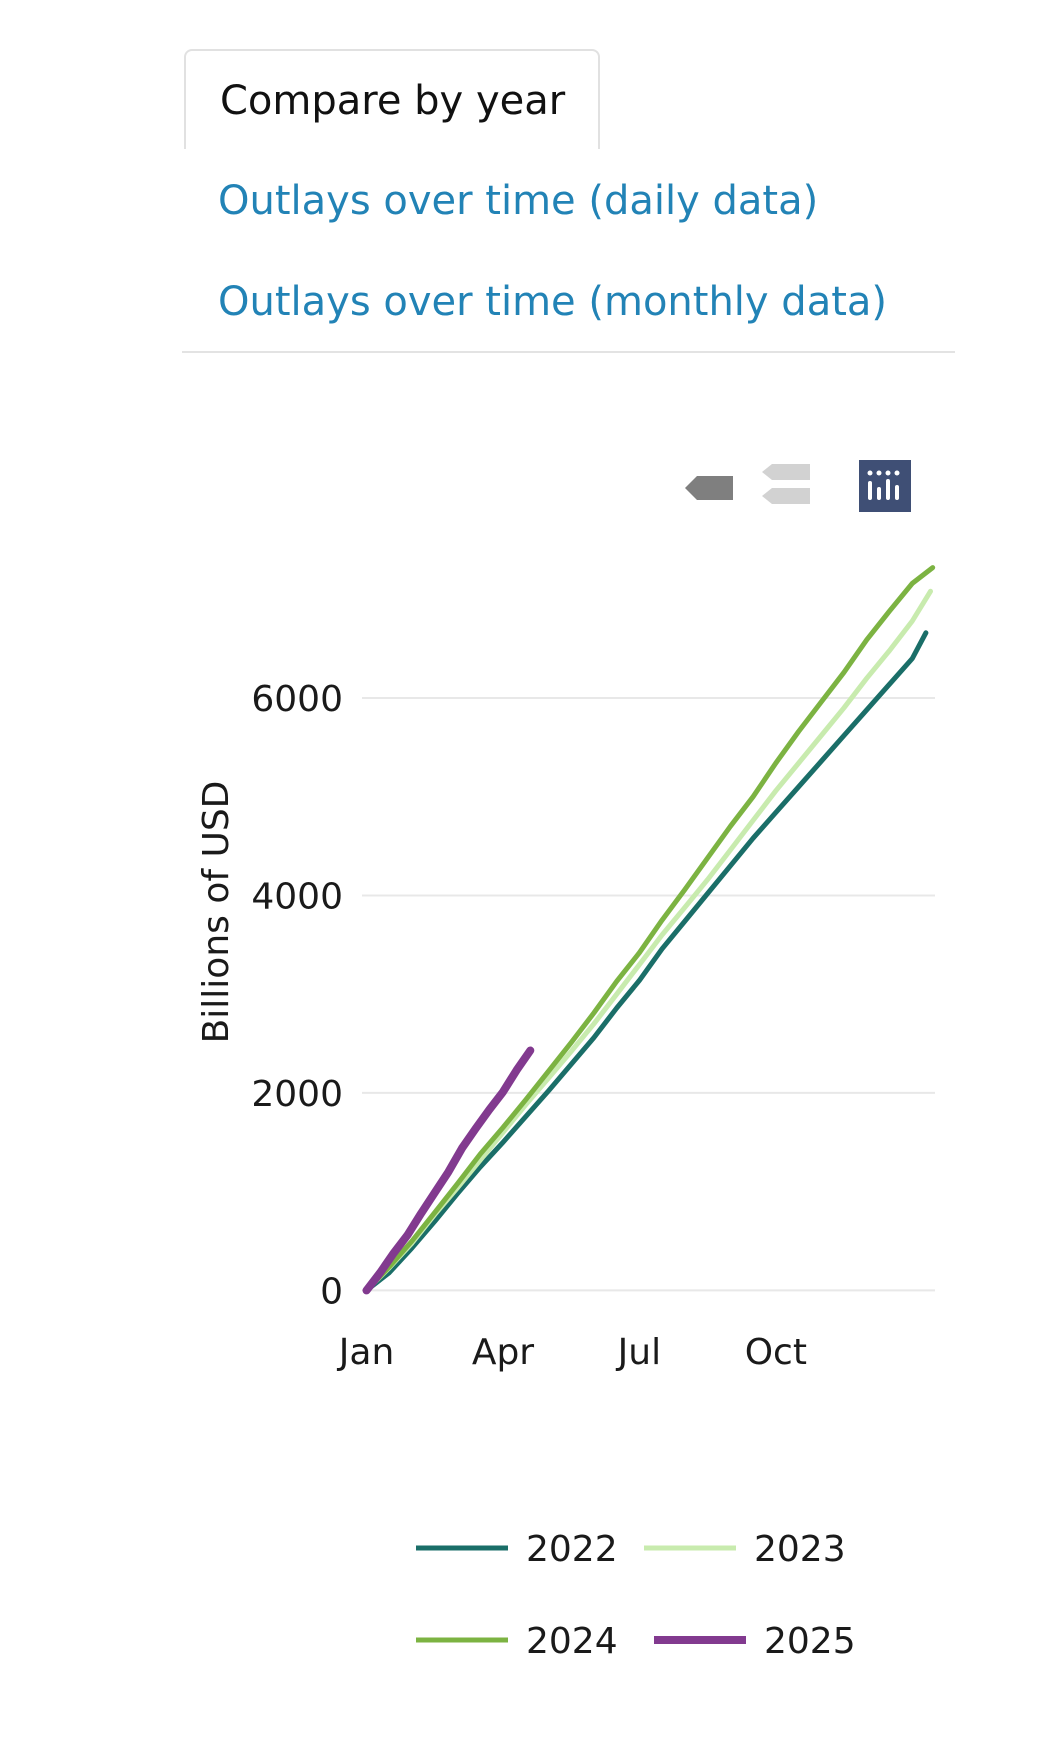  What do you see at coordinates (568, 352) in the screenshot?
I see `tabs-divider` at bounding box center [568, 352].